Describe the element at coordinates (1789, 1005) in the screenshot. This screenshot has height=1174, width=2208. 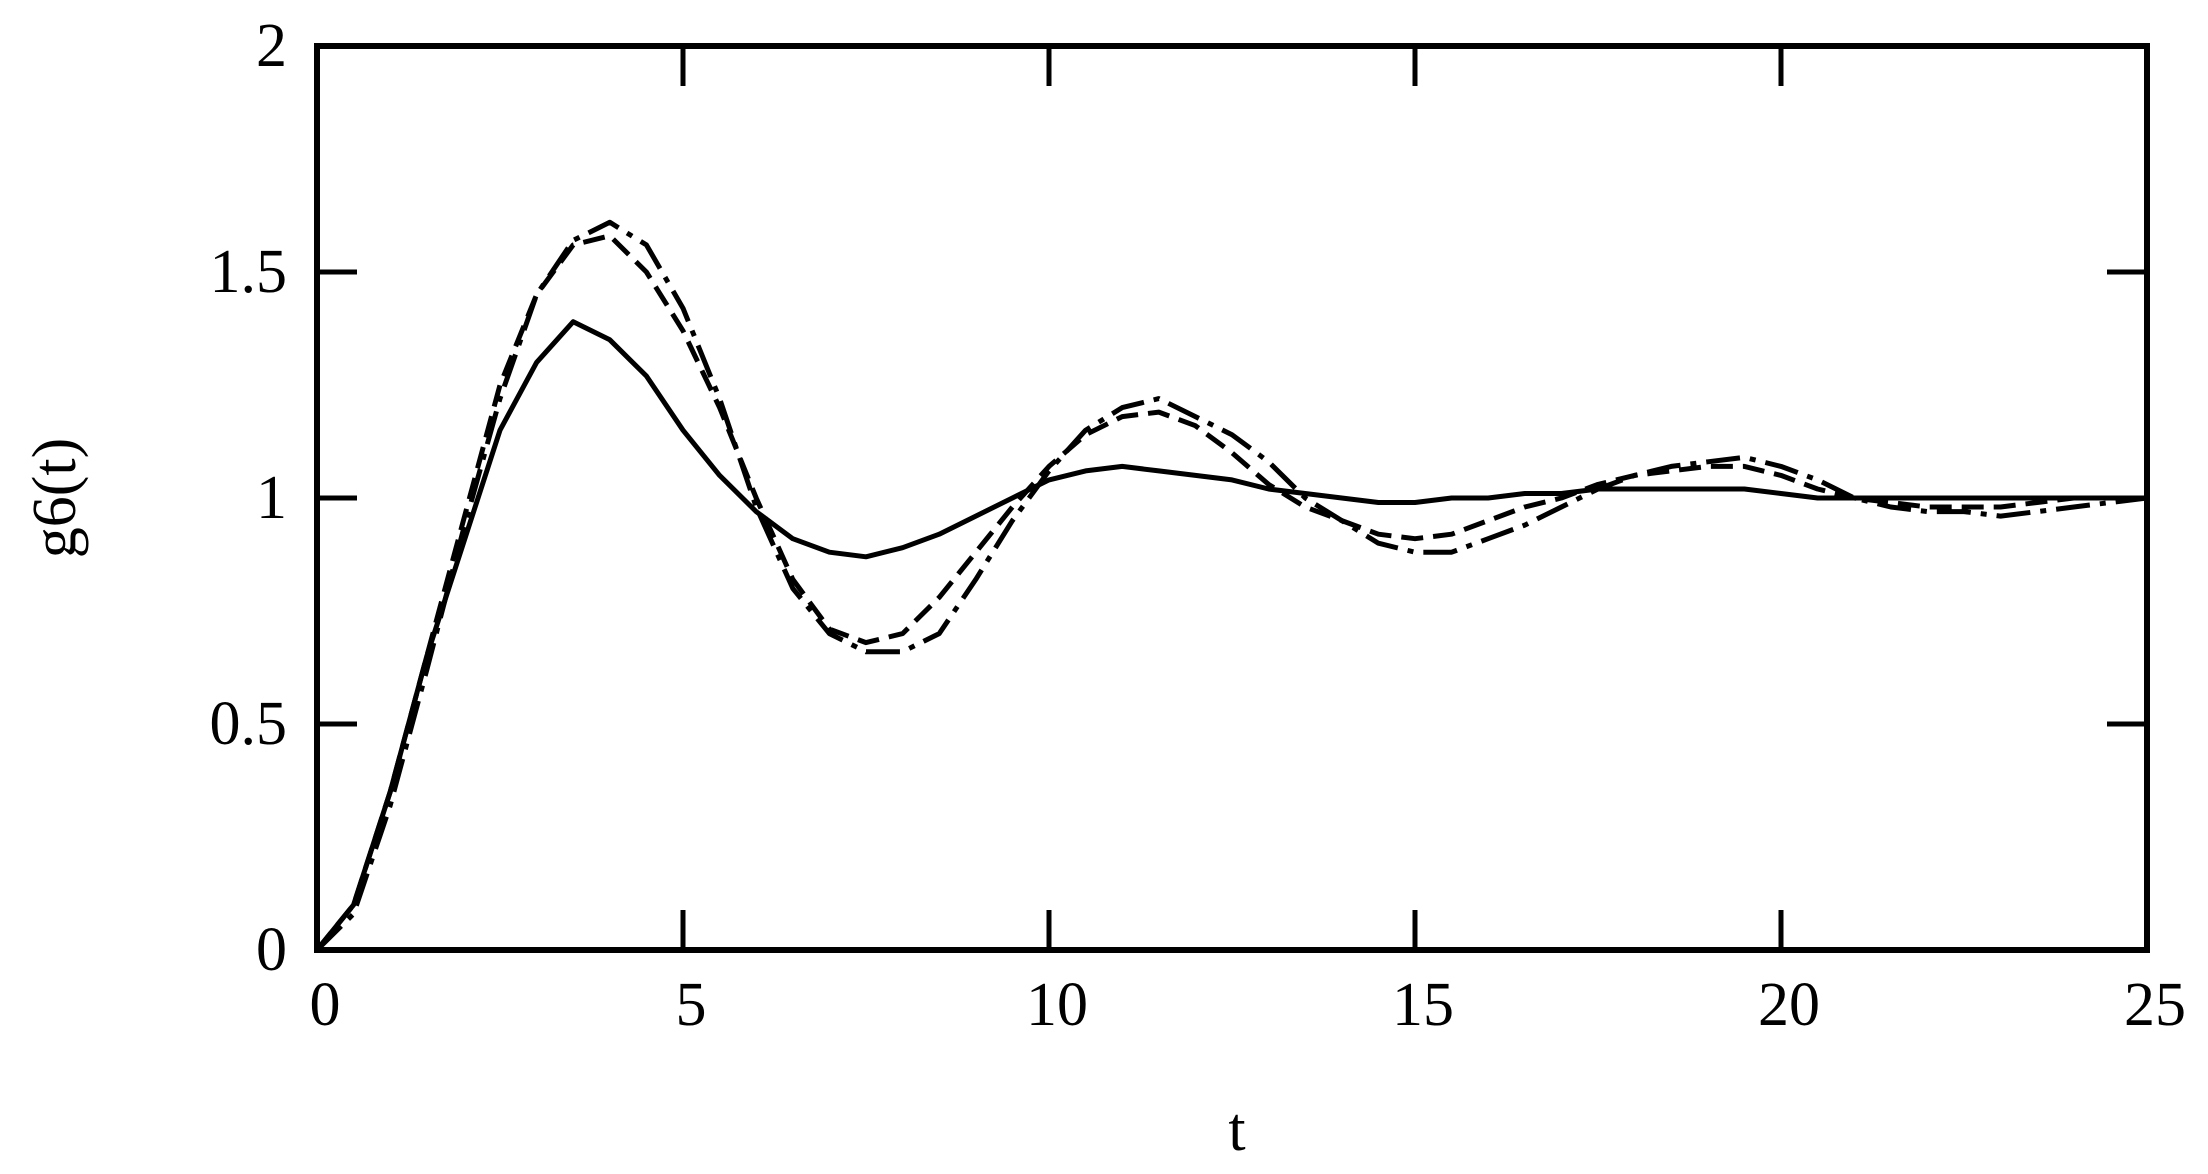
I see `x-tick-label: 20` at that location.